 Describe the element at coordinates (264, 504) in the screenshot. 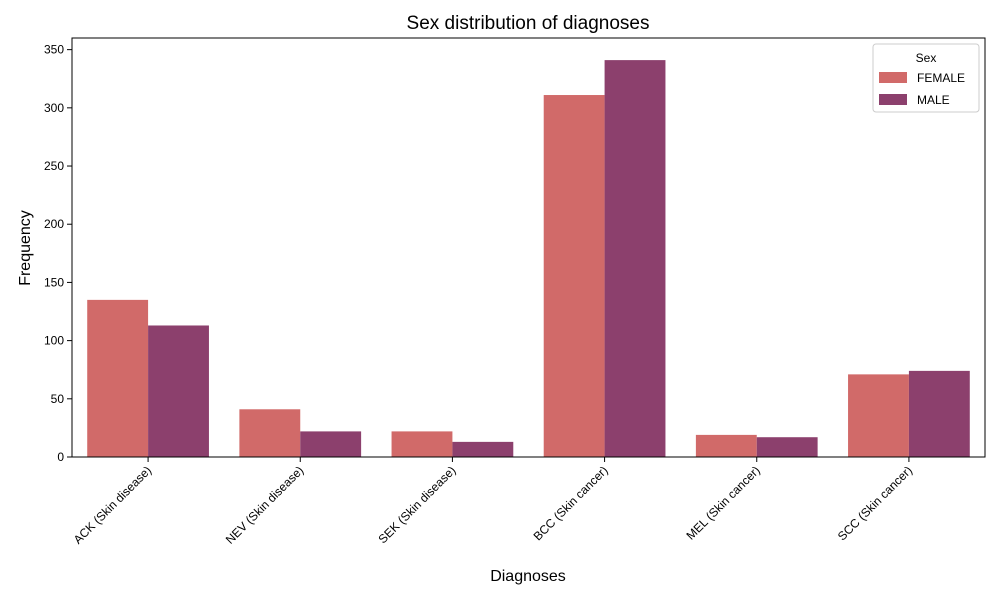

I see `x-tick-label: NEV (Skin disease)` at that location.